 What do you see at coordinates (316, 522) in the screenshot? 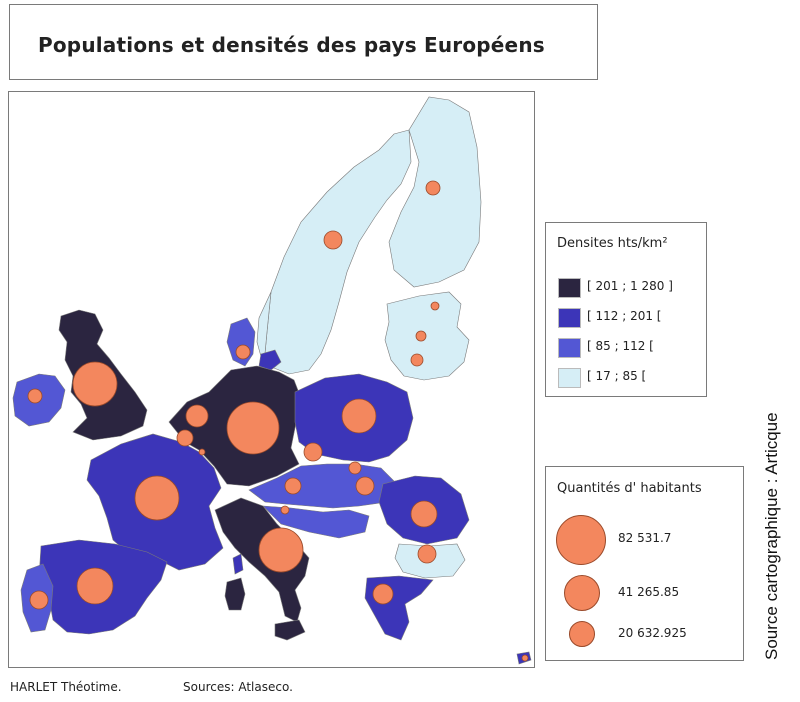
I see `region-balkans-west` at bounding box center [316, 522].